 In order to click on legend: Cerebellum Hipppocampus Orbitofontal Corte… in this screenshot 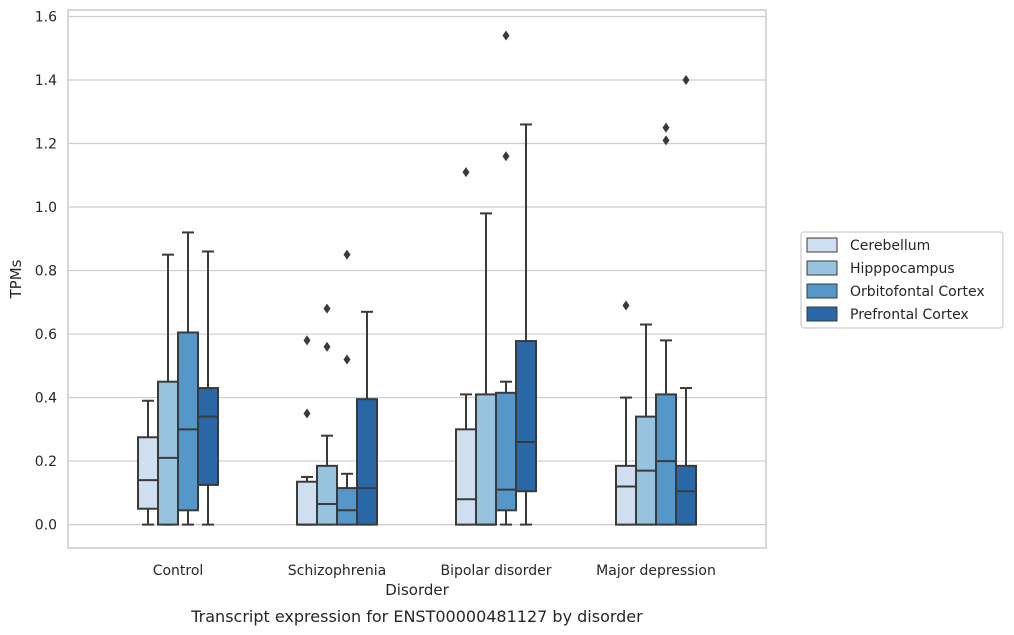, I will do `click(902, 280)`.